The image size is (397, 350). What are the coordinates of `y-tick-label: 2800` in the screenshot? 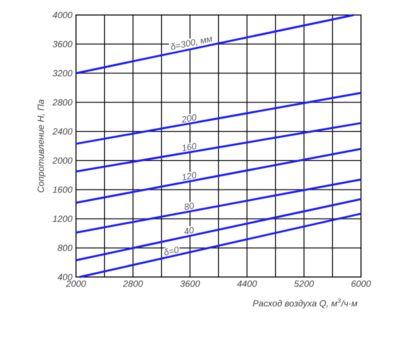 It's located at (62, 102).